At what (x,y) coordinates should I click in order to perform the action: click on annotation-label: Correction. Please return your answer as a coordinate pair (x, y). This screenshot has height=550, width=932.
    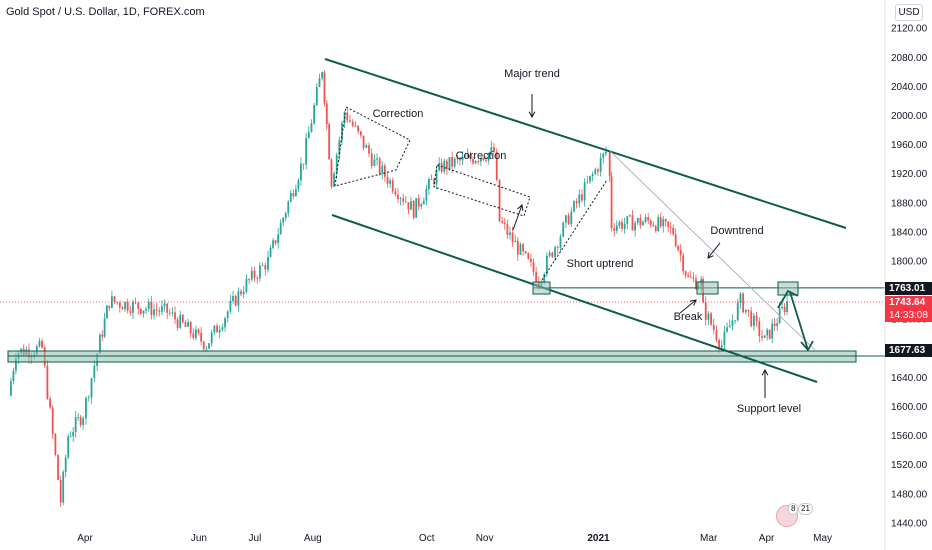
    Looking at the image, I should click on (481, 156).